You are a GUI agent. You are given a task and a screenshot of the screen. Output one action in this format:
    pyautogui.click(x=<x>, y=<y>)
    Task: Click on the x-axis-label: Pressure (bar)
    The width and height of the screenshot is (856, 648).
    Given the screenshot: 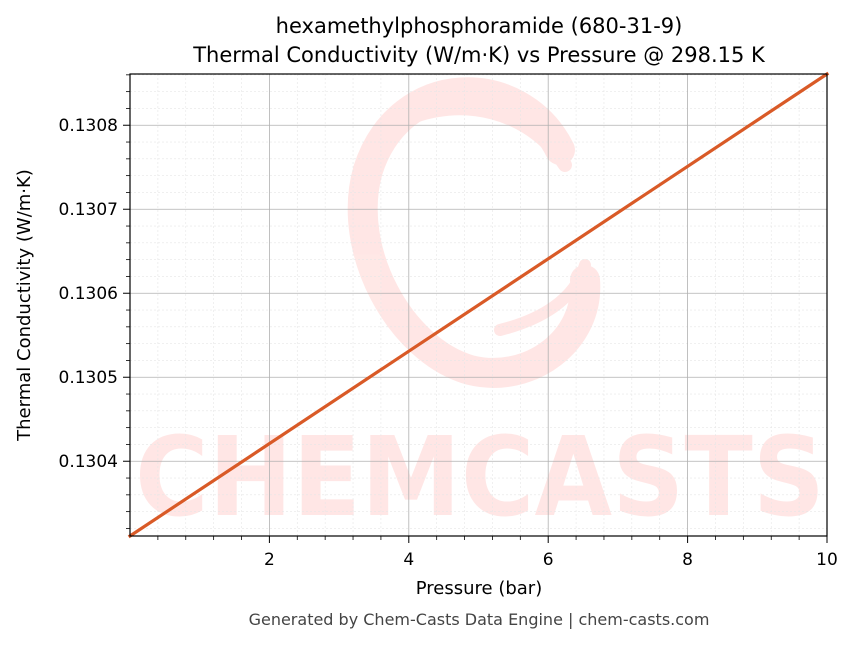 What is the action you would take?
    pyautogui.click(x=479, y=588)
    